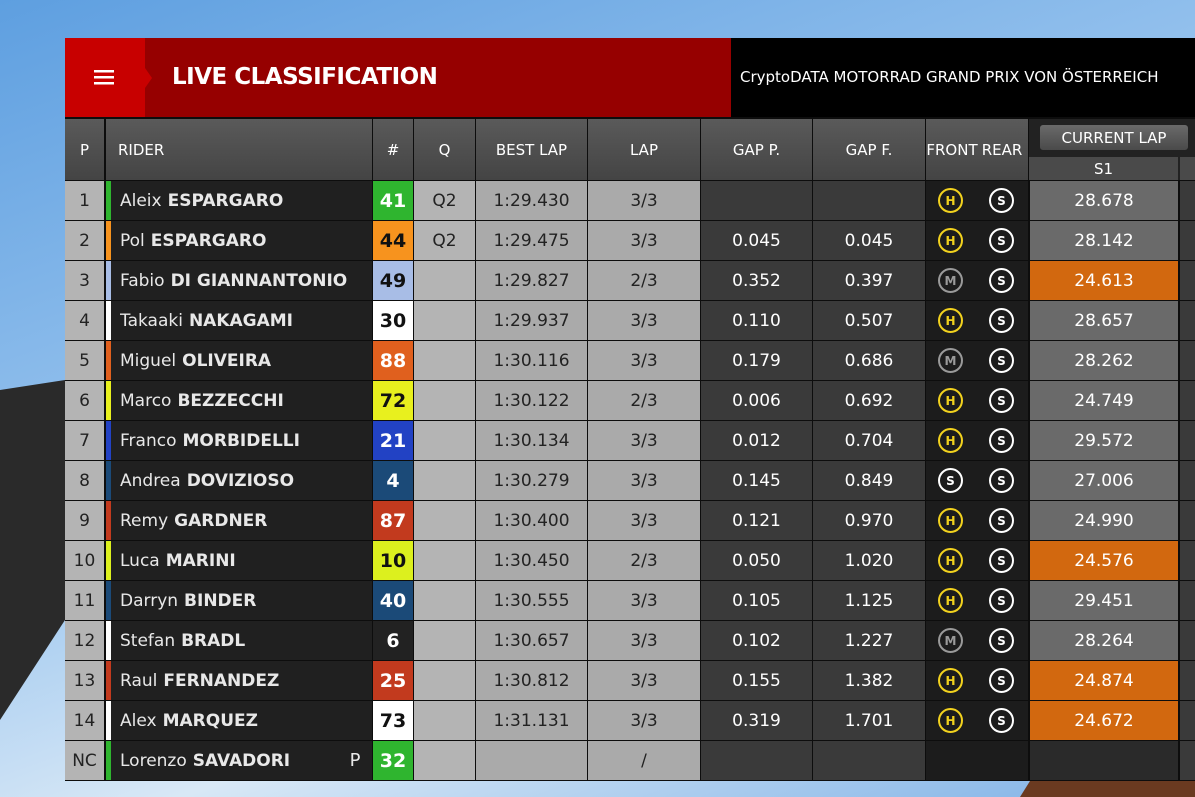 This screenshot has width=1195, height=797. I want to click on last-name: NAKAGAMI, so click(241, 320).